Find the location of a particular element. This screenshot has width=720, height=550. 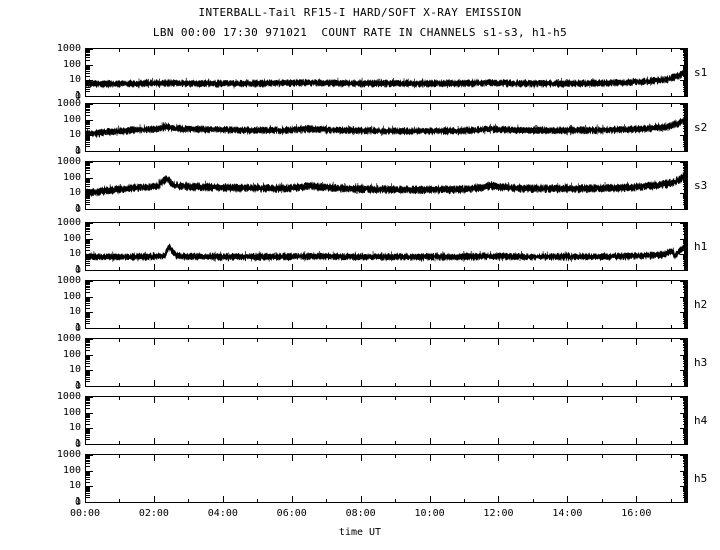

channel-label-s2: s2 is located at coordinates (701, 127).